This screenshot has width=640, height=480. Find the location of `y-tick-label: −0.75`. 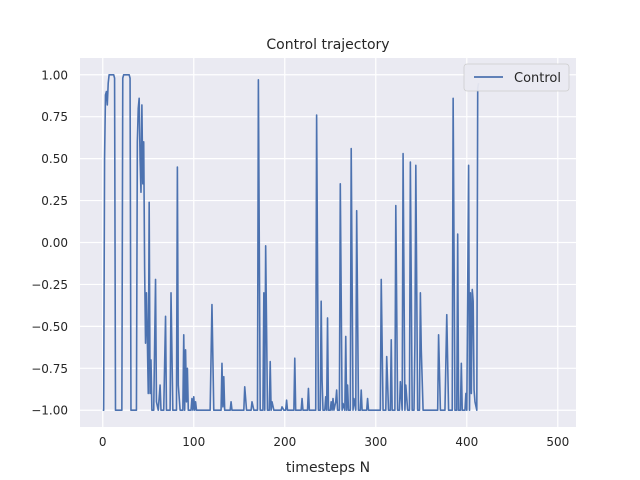

y-tick-label: −0.75 is located at coordinates (49, 369).